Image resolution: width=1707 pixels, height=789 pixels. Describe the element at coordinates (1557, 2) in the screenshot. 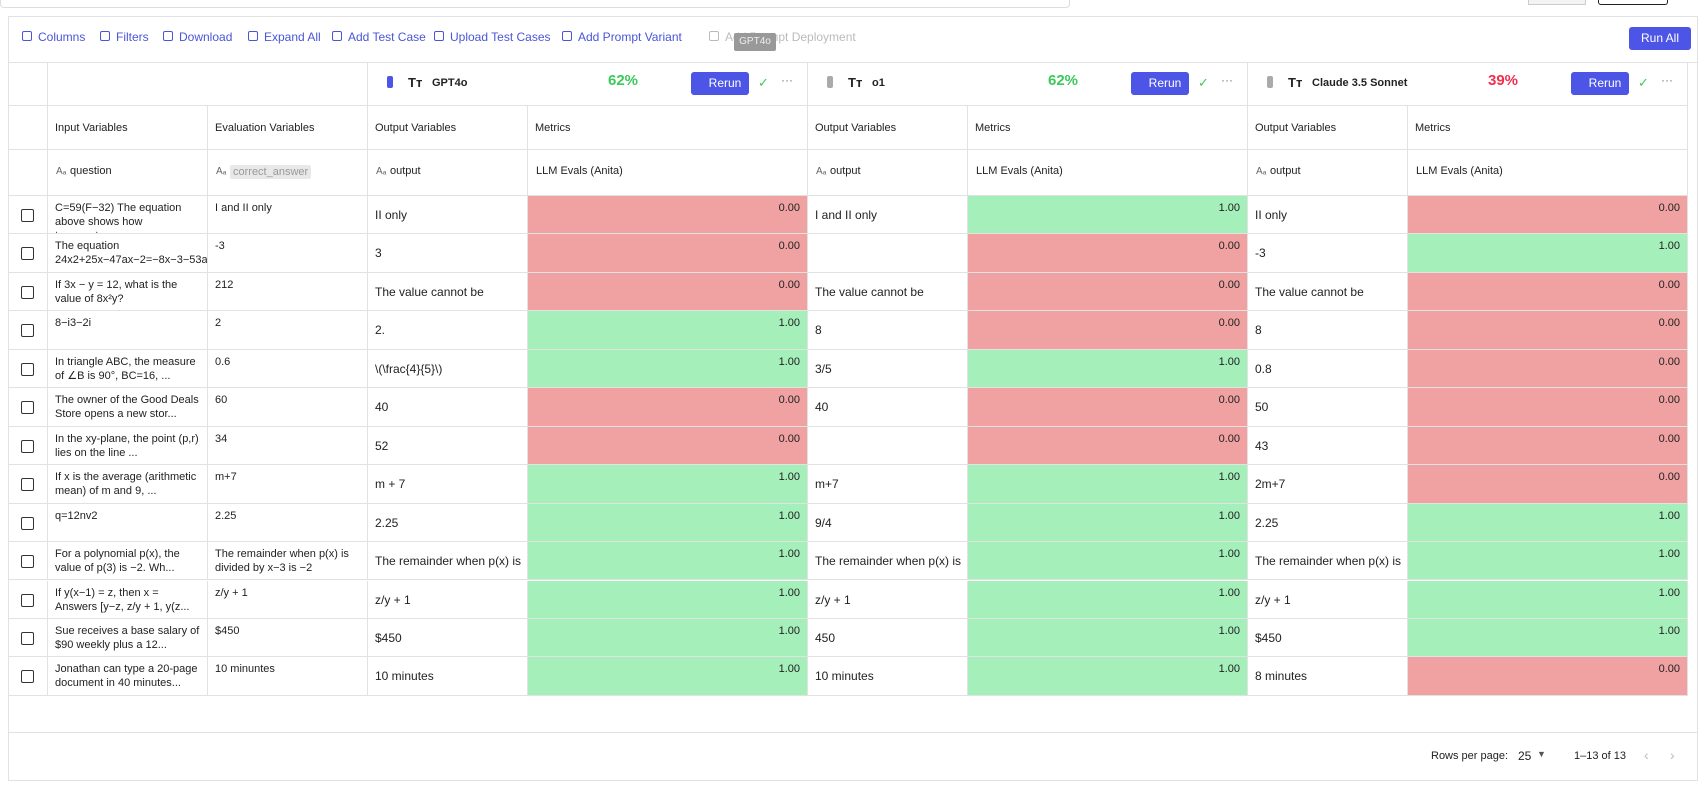

I see `toggle` at that location.